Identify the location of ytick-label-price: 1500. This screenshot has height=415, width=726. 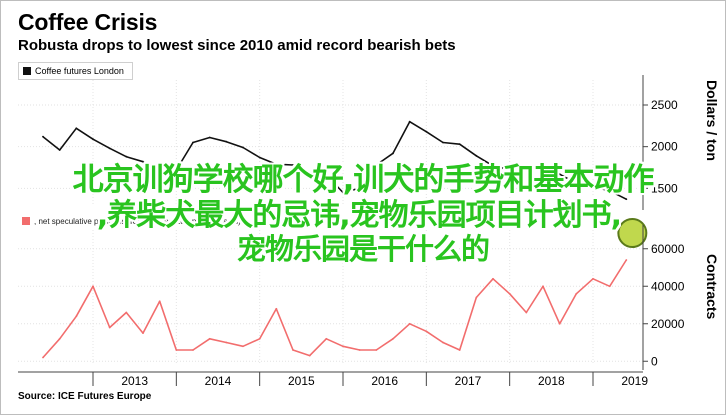
(664, 188).